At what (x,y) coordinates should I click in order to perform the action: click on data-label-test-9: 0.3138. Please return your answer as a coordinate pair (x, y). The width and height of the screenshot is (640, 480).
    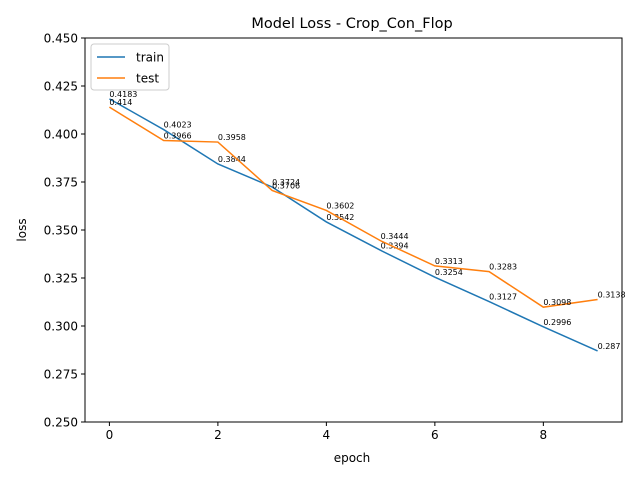
    Looking at the image, I should click on (612, 295).